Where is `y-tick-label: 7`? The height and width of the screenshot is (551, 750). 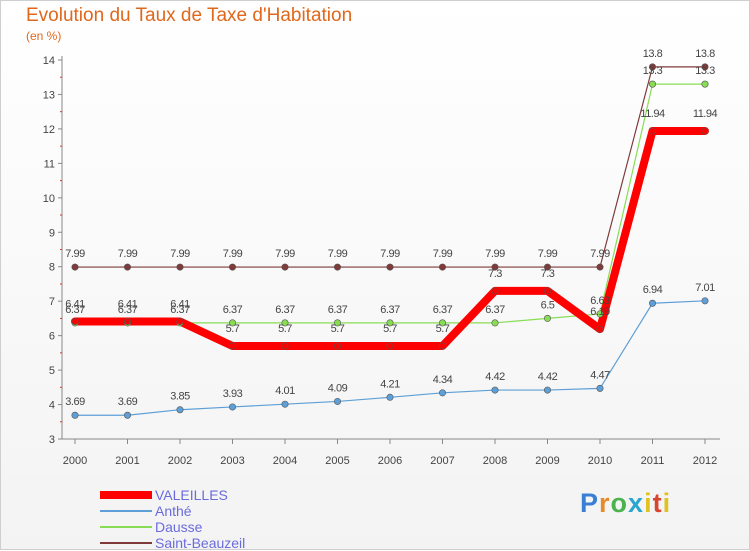 y-tick-label: 7 is located at coordinates (52, 302).